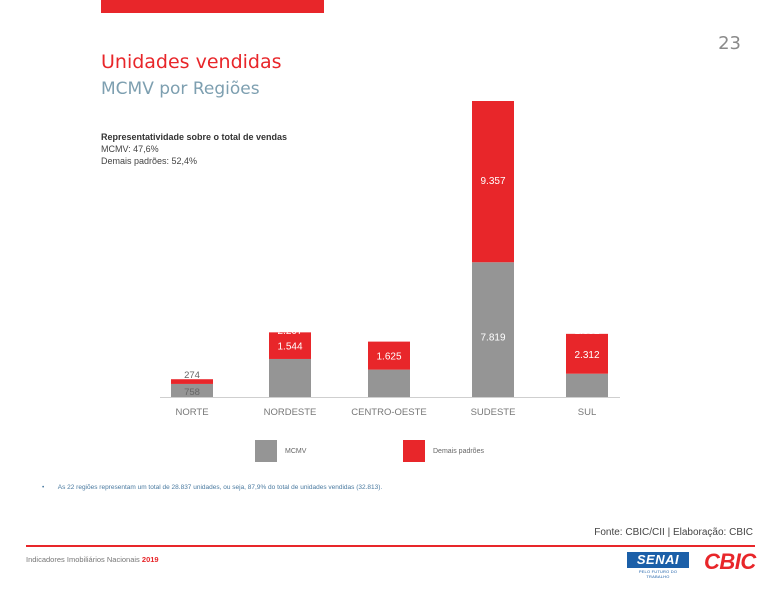  What do you see at coordinates (212, 6) in the screenshot?
I see `top-accent-bar` at bounding box center [212, 6].